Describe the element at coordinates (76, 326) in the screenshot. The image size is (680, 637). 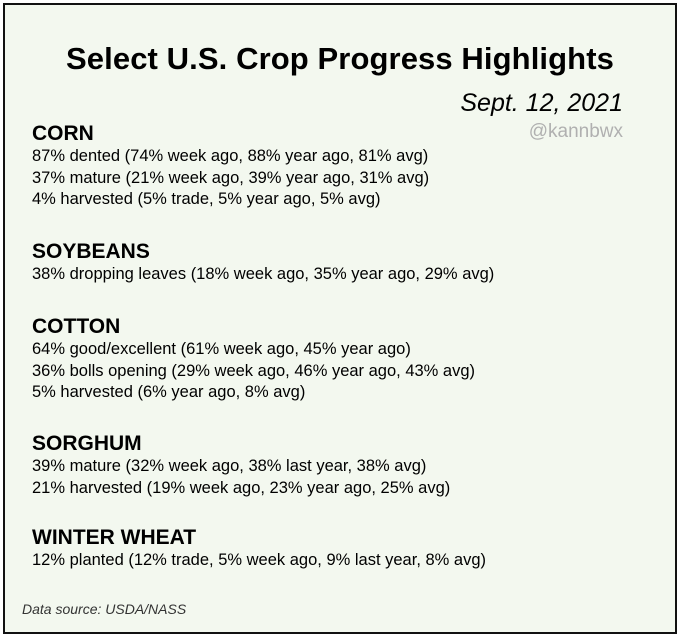
I see `crop-name: COTTON` at that location.